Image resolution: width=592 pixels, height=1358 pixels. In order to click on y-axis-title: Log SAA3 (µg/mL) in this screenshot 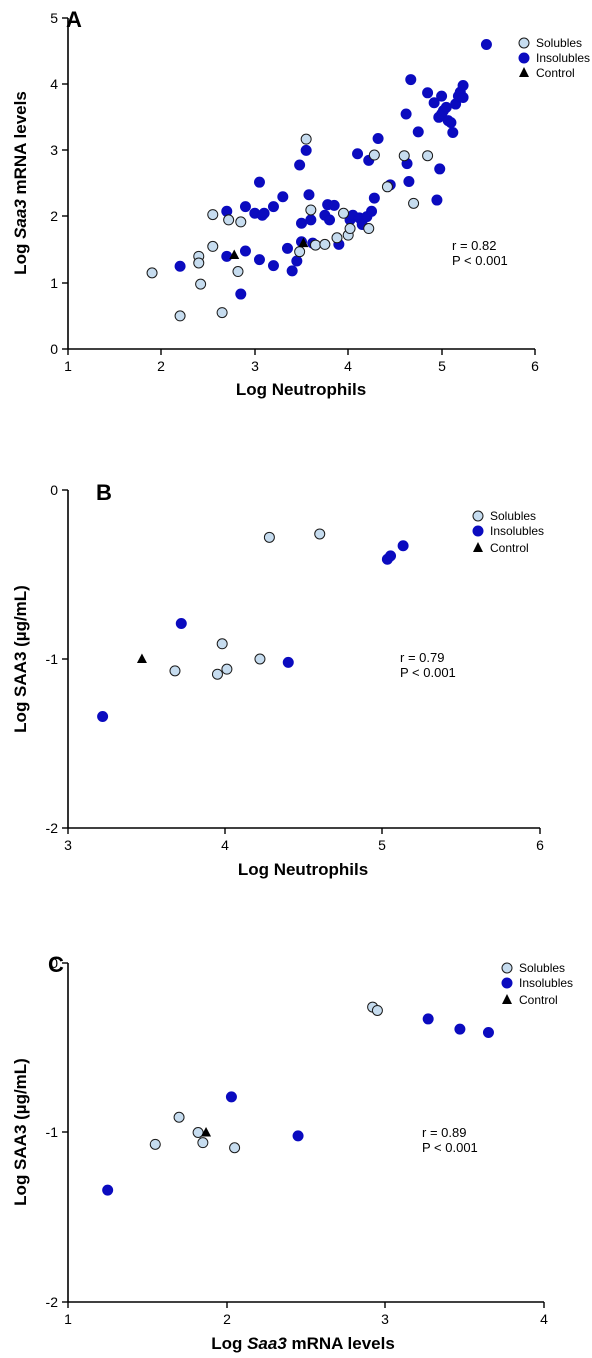, I will do `click(20, 659)`.